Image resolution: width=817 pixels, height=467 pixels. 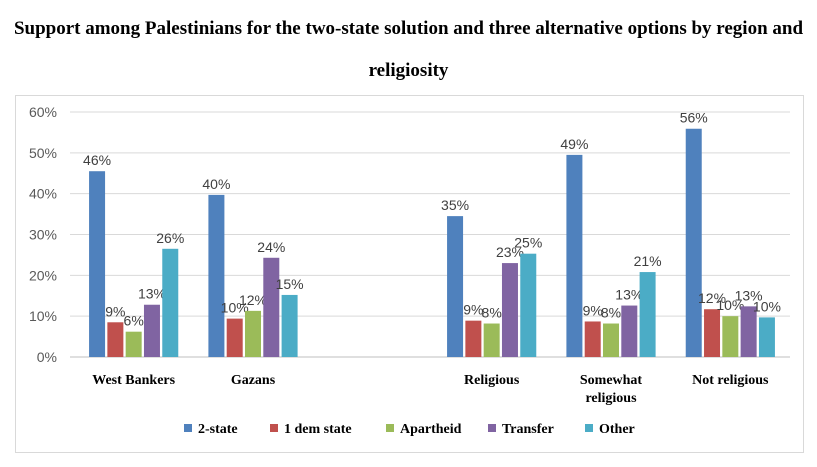 I want to click on legend-label: Other, so click(x=617, y=429).